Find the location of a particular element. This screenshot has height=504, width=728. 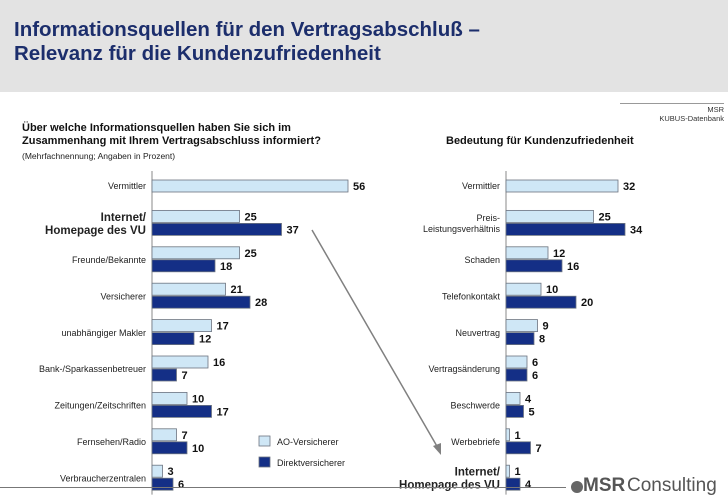

value-label-direkt: 8 is located at coordinates (542, 340).